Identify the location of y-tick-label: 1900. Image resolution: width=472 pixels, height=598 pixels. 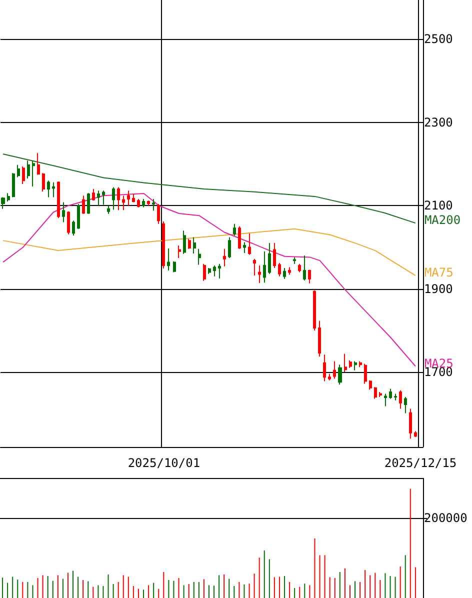
(438, 289).